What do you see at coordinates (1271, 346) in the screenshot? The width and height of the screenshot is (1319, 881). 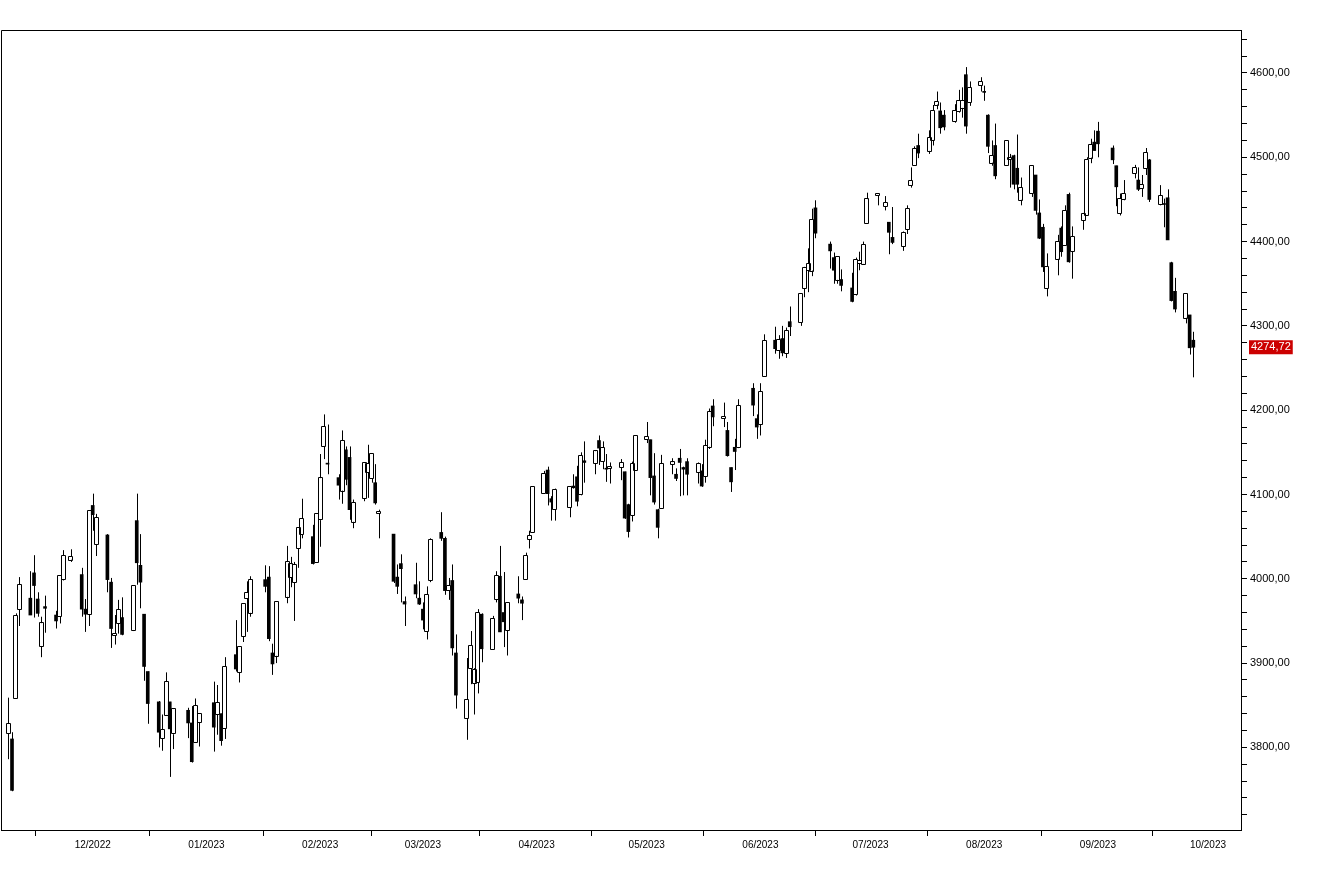 I see `text: 4274,72` at bounding box center [1271, 346].